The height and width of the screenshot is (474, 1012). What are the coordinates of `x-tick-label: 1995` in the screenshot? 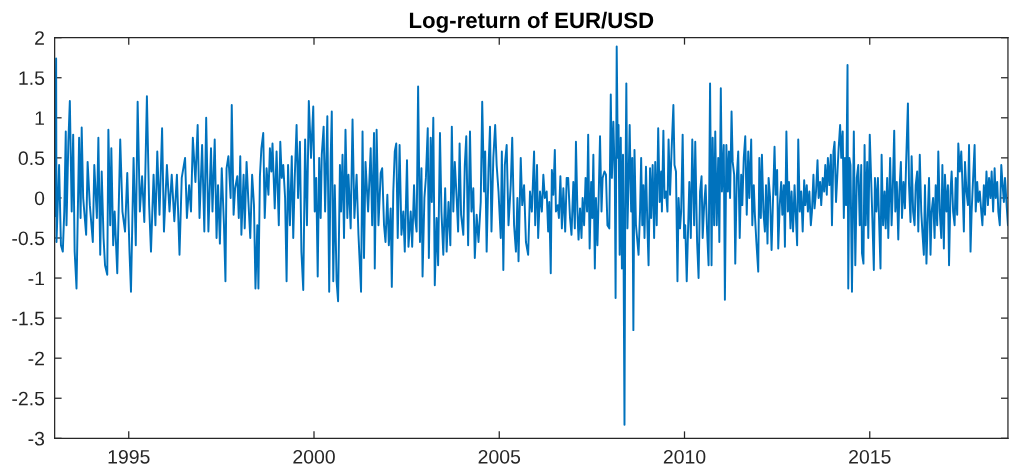 It's located at (129, 456).